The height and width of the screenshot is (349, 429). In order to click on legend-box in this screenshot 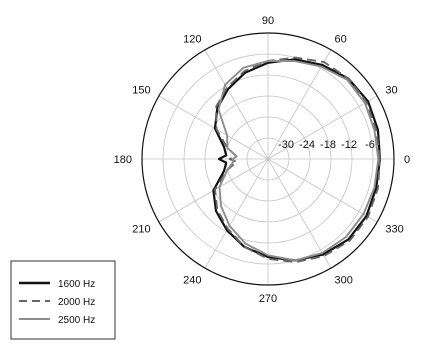, I will do `click(63, 300)`.